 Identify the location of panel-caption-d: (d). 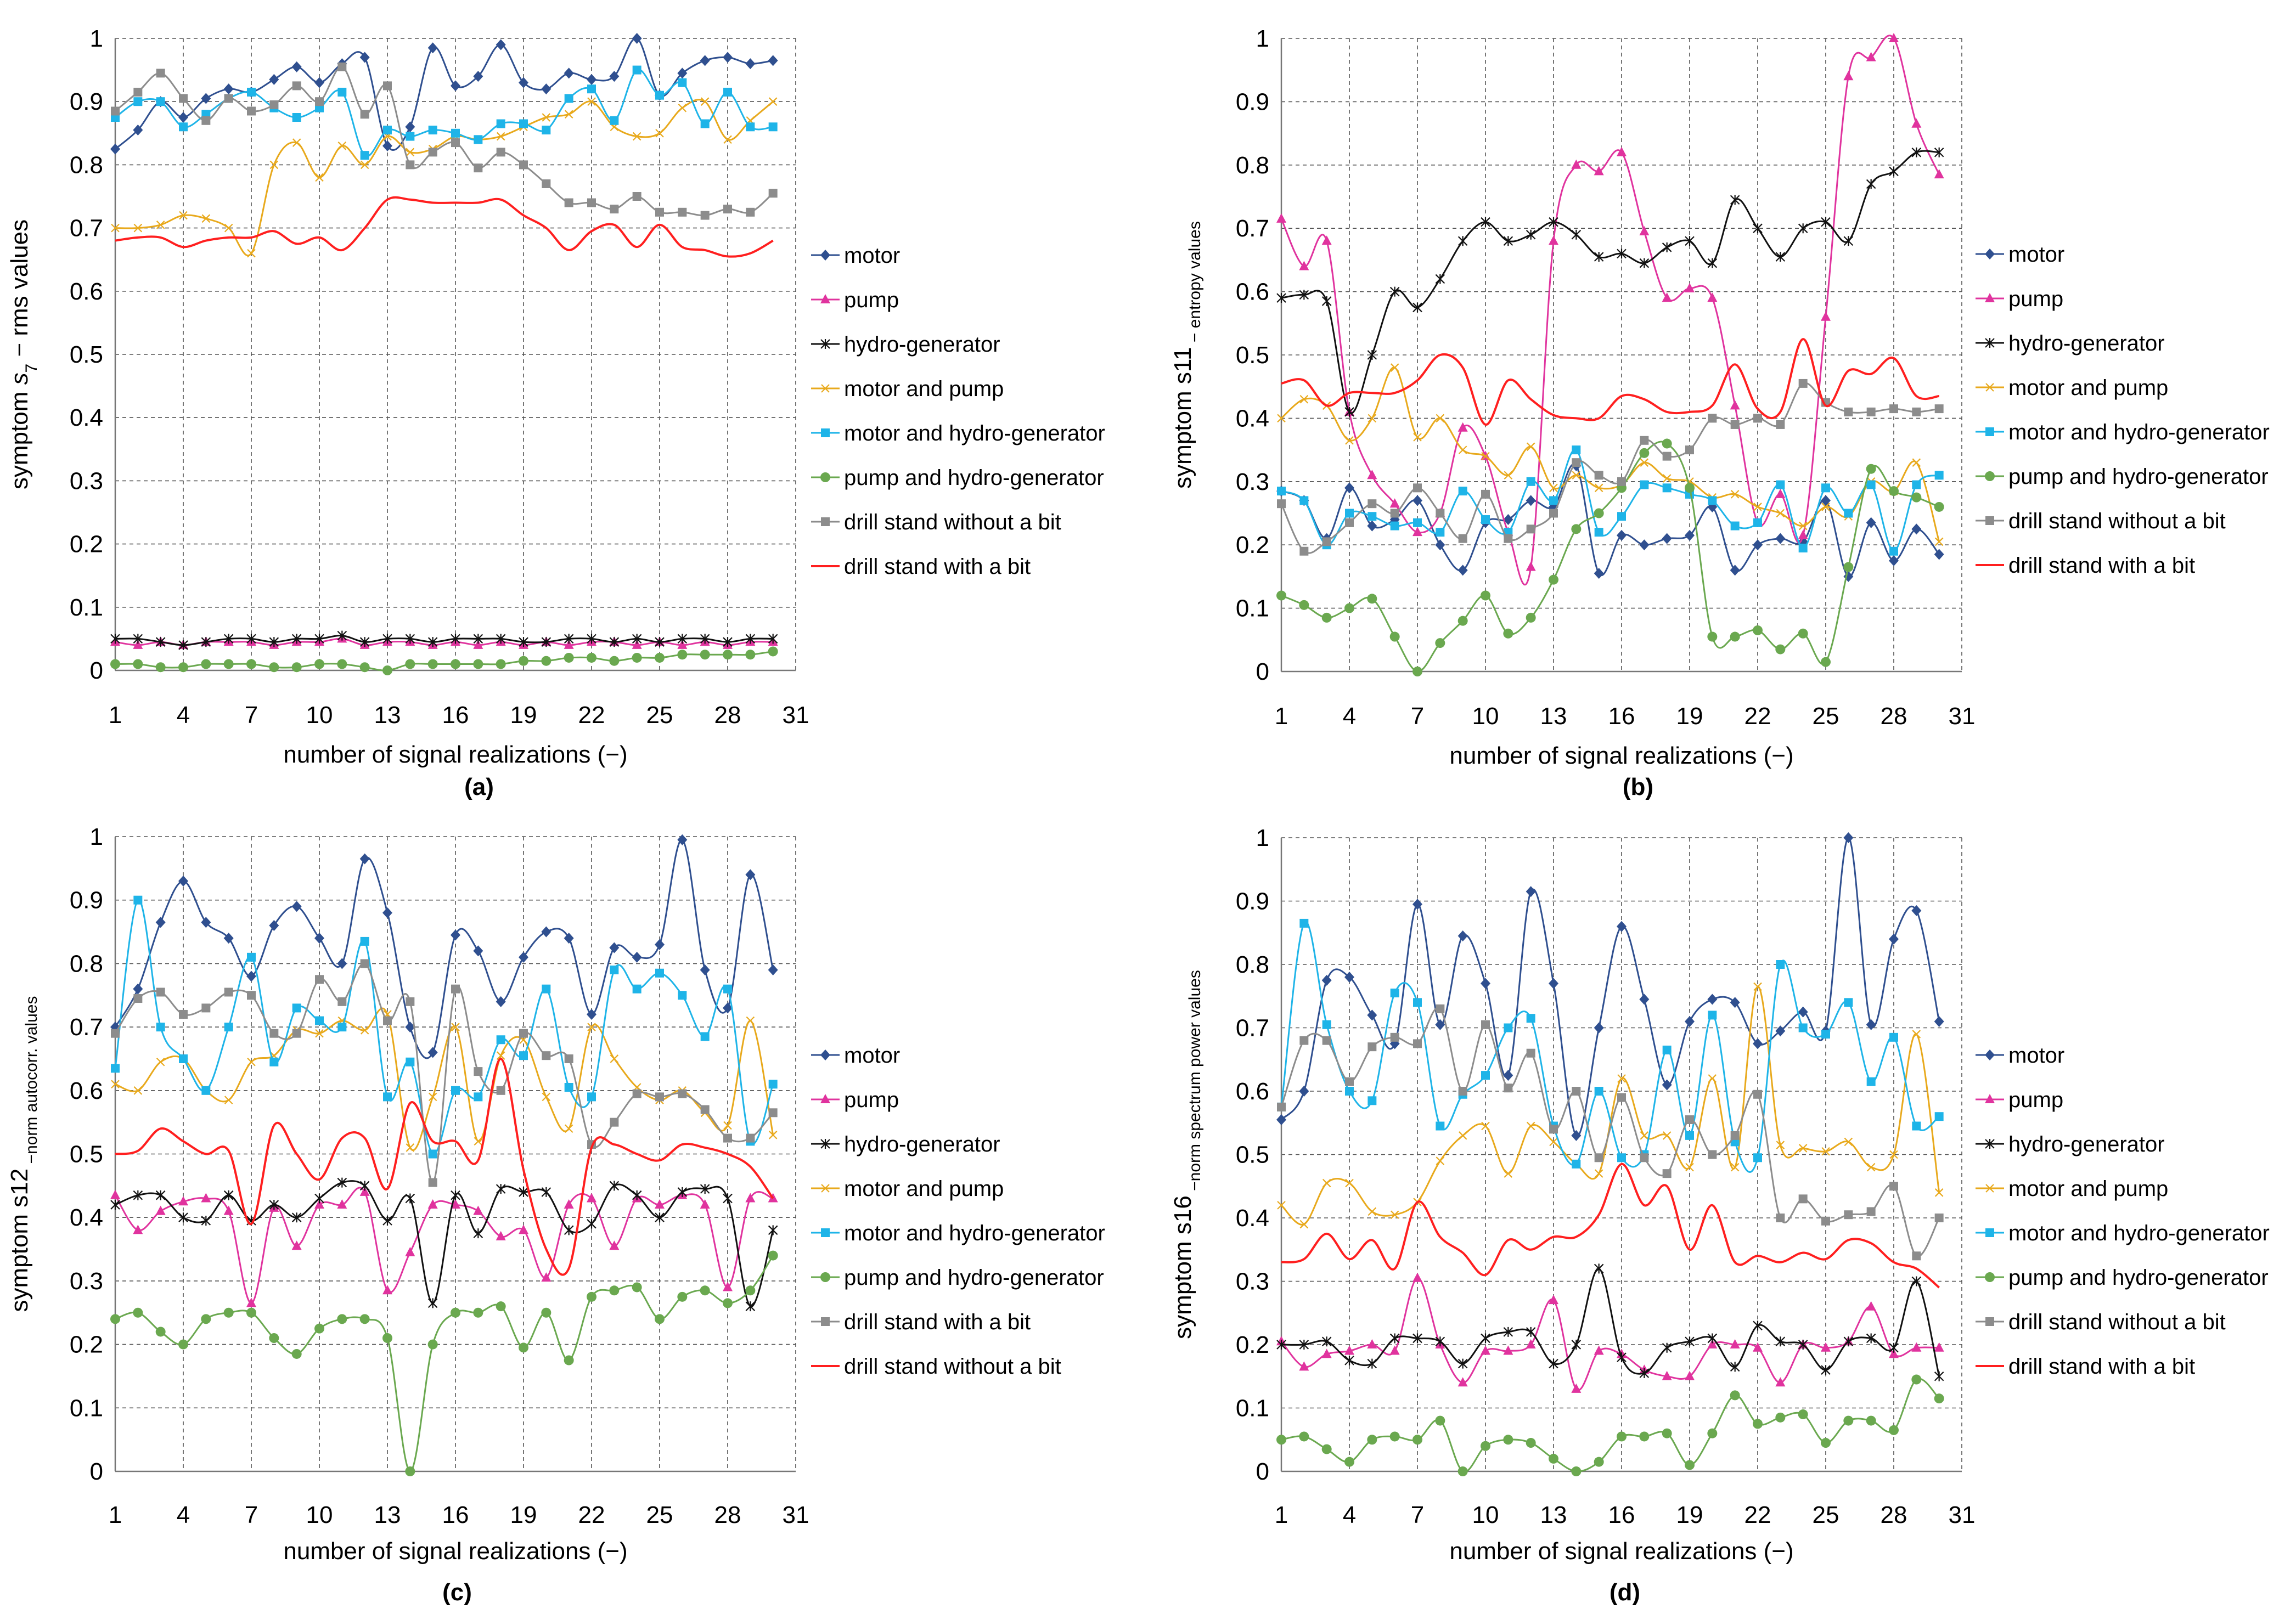
(1625, 1592).